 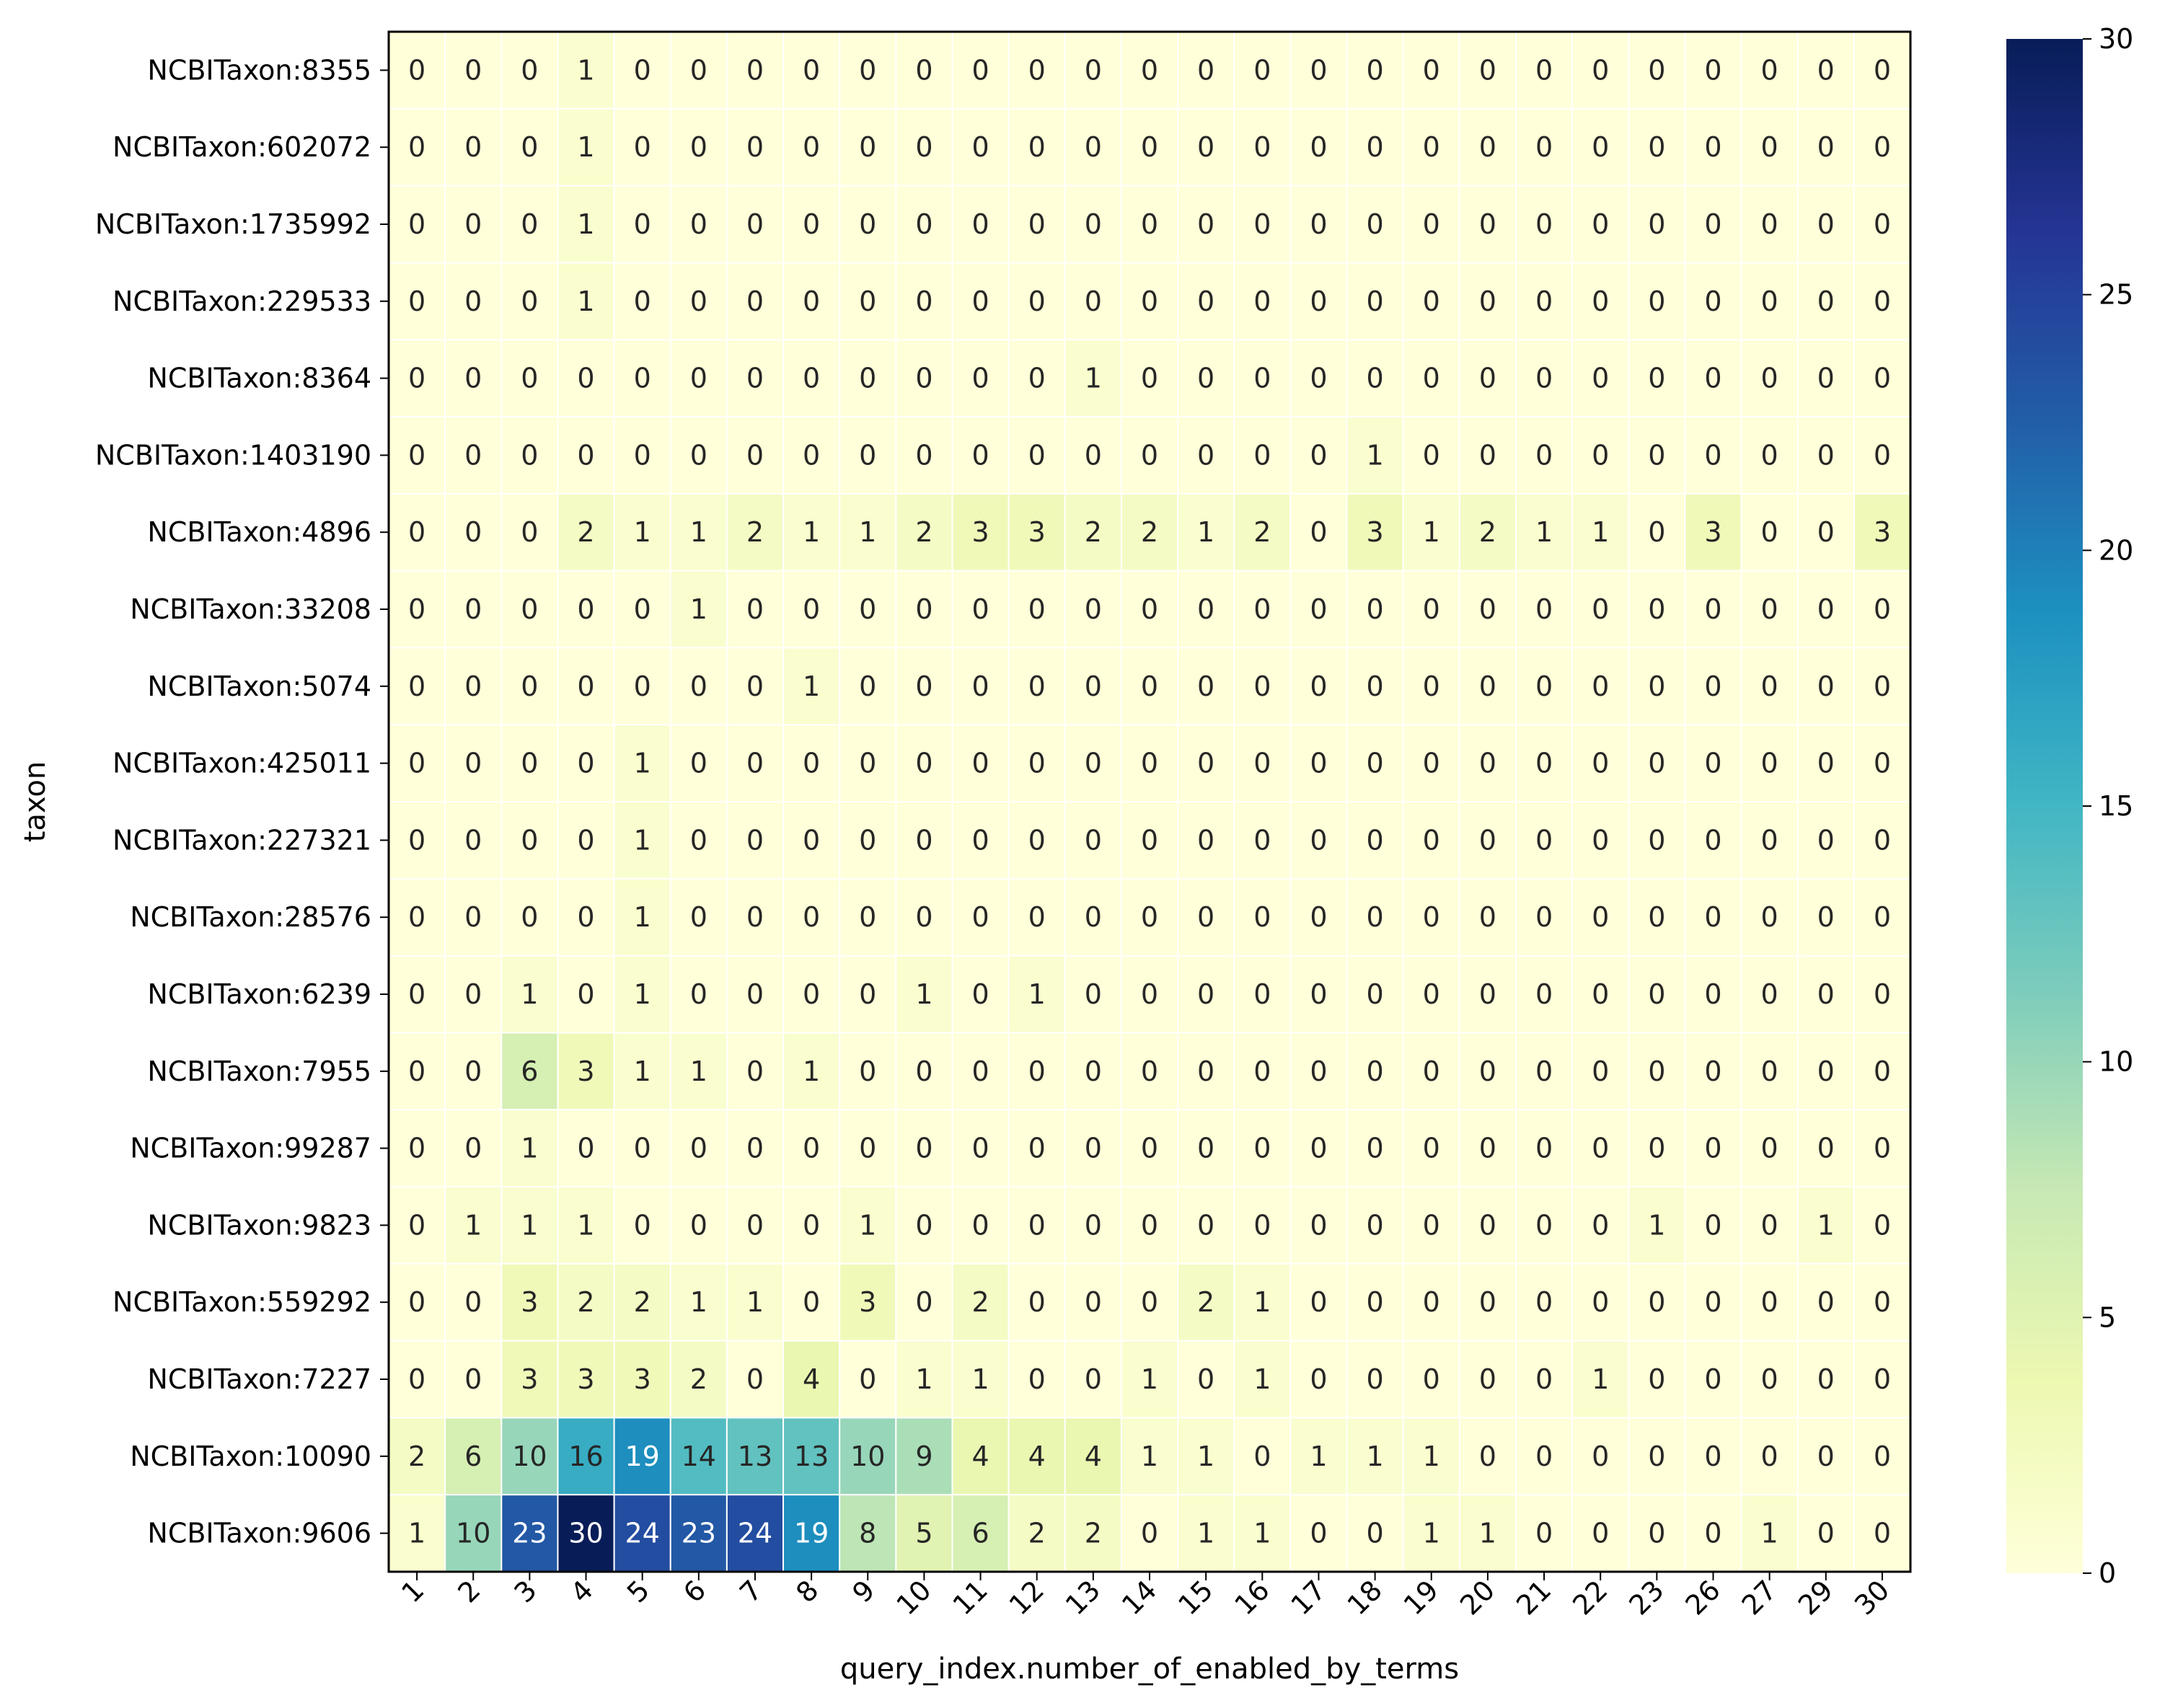 What do you see at coordinates (642, 1456) in the screenshot?
I see `cell-value-label: 19` at bounding box center [642, 1456].